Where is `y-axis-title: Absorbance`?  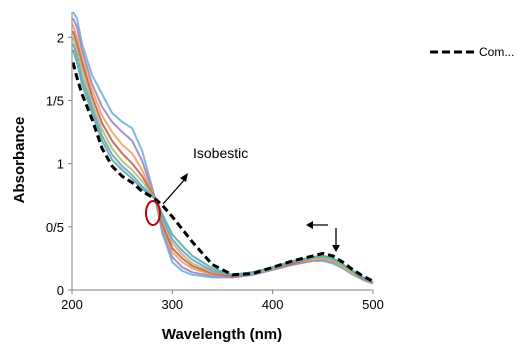
y-axis-title: Absorbance is located at coordinates (19, 160).